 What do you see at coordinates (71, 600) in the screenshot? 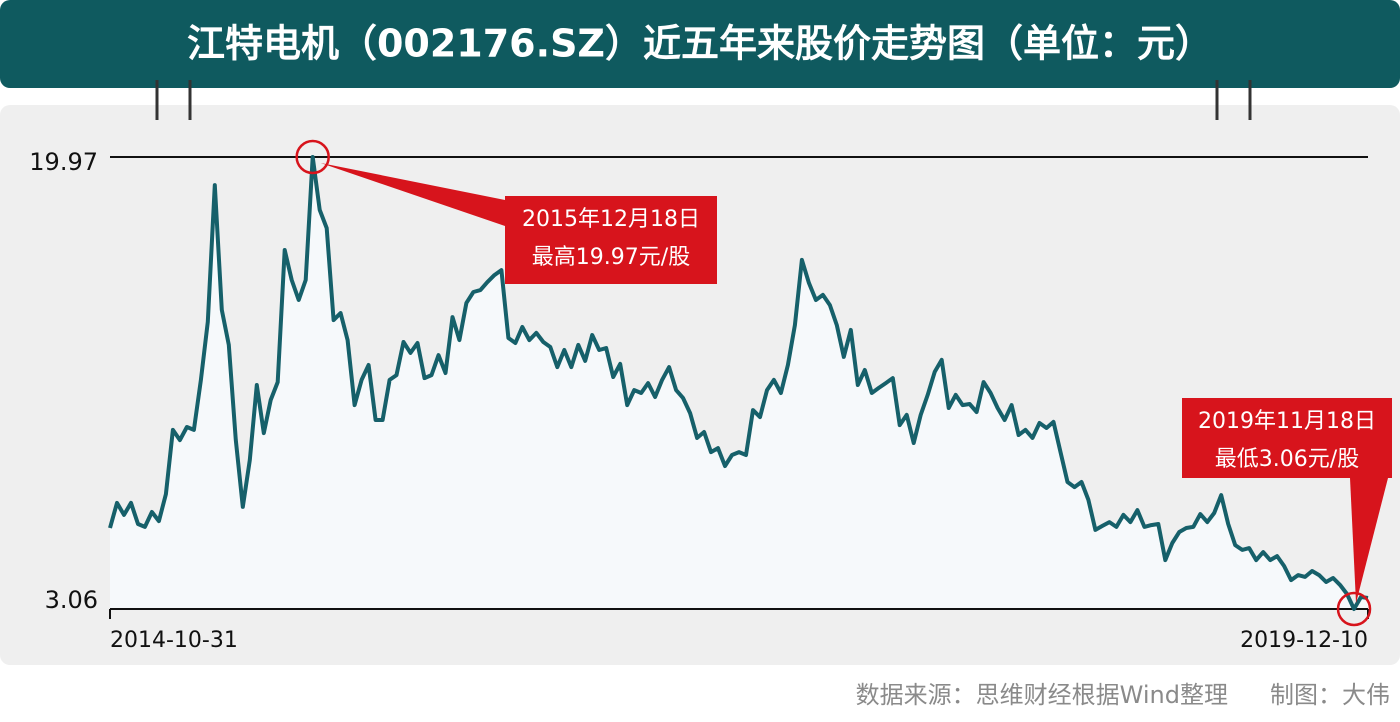
I see `y-tick-label: 3.06` at bounding box center [71, 600].